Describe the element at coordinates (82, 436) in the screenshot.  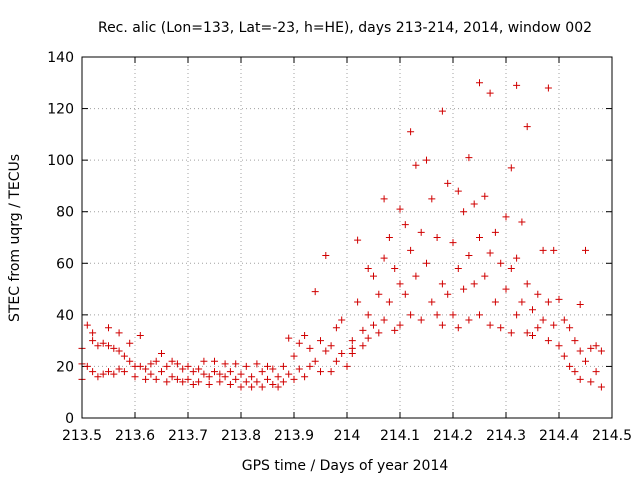
I see `x-tick-label: 213.5` at that location.